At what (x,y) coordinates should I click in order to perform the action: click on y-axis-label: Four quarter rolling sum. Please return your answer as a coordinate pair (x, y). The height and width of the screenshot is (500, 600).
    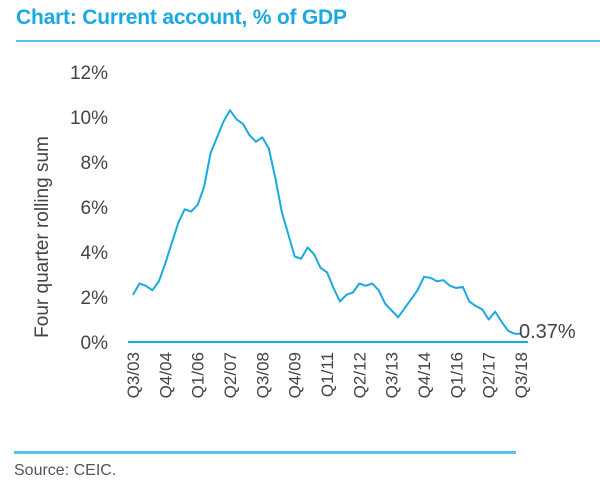
    Looking at the image, I should click on (42, 237).